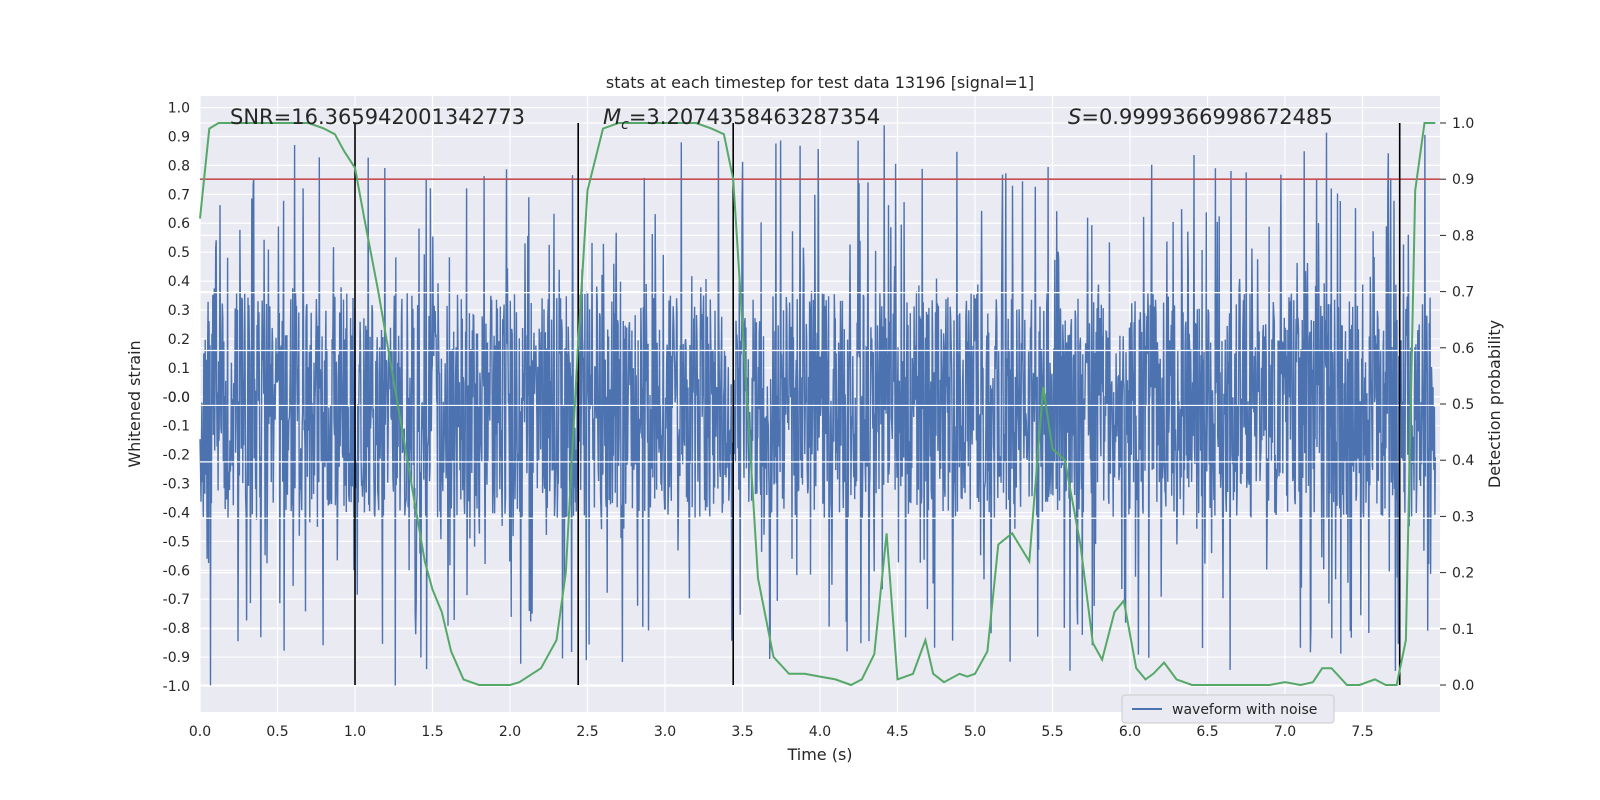 This screenshot has height=800, width=1600. I want to click on y-tick-label: -0.0, so click(176, 398).